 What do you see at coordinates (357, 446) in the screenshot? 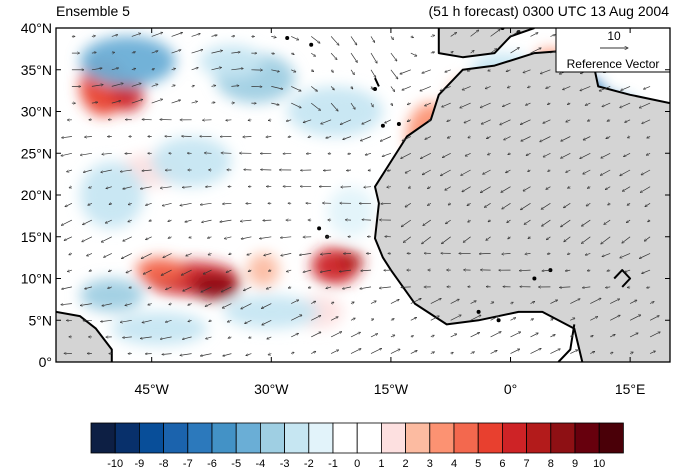
I see `colorbar: -10 -9 -8 -7 -6 -5 -4 -3 -2 -1 0 1 2 3 4 5 6 7 8 9 10` at bounding box center [357, 446].